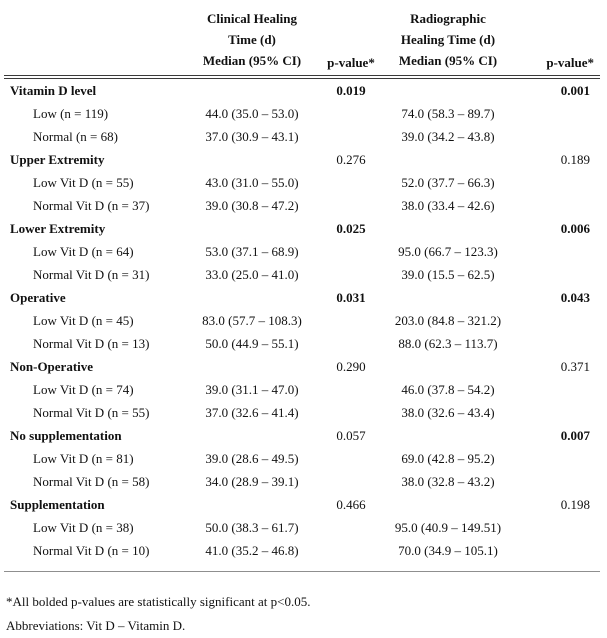 This screenshot has width=607, height=638. I want to click on clinical-median-value: 39.0 (28.6 – 49.5), so click(252, 458).